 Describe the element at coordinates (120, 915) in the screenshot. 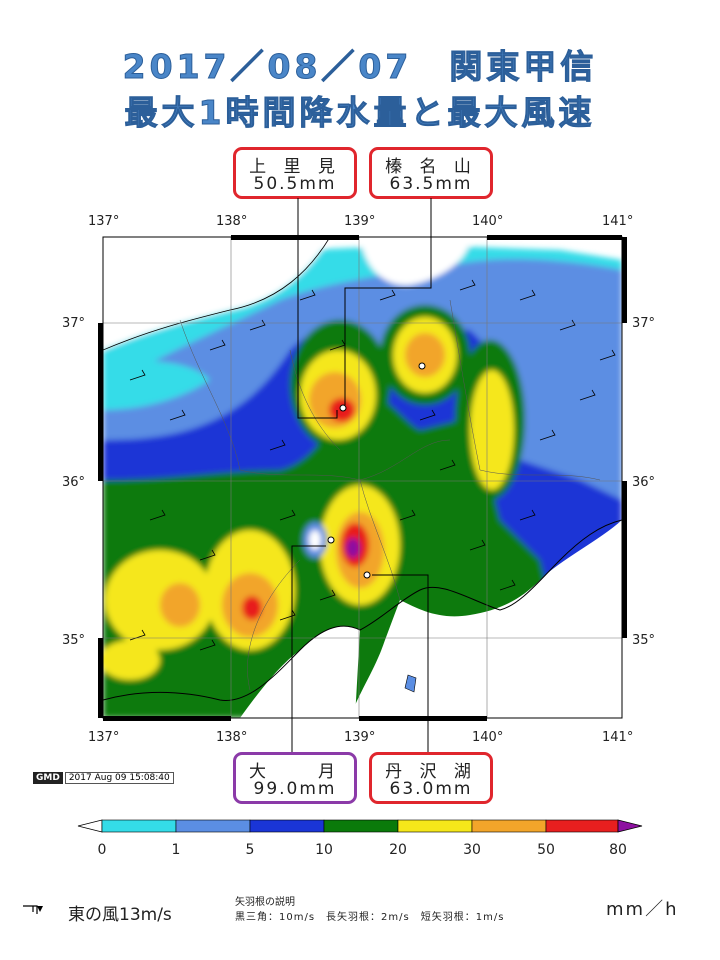

I see `wind-legend-example: 東の風13m/s` at that location.